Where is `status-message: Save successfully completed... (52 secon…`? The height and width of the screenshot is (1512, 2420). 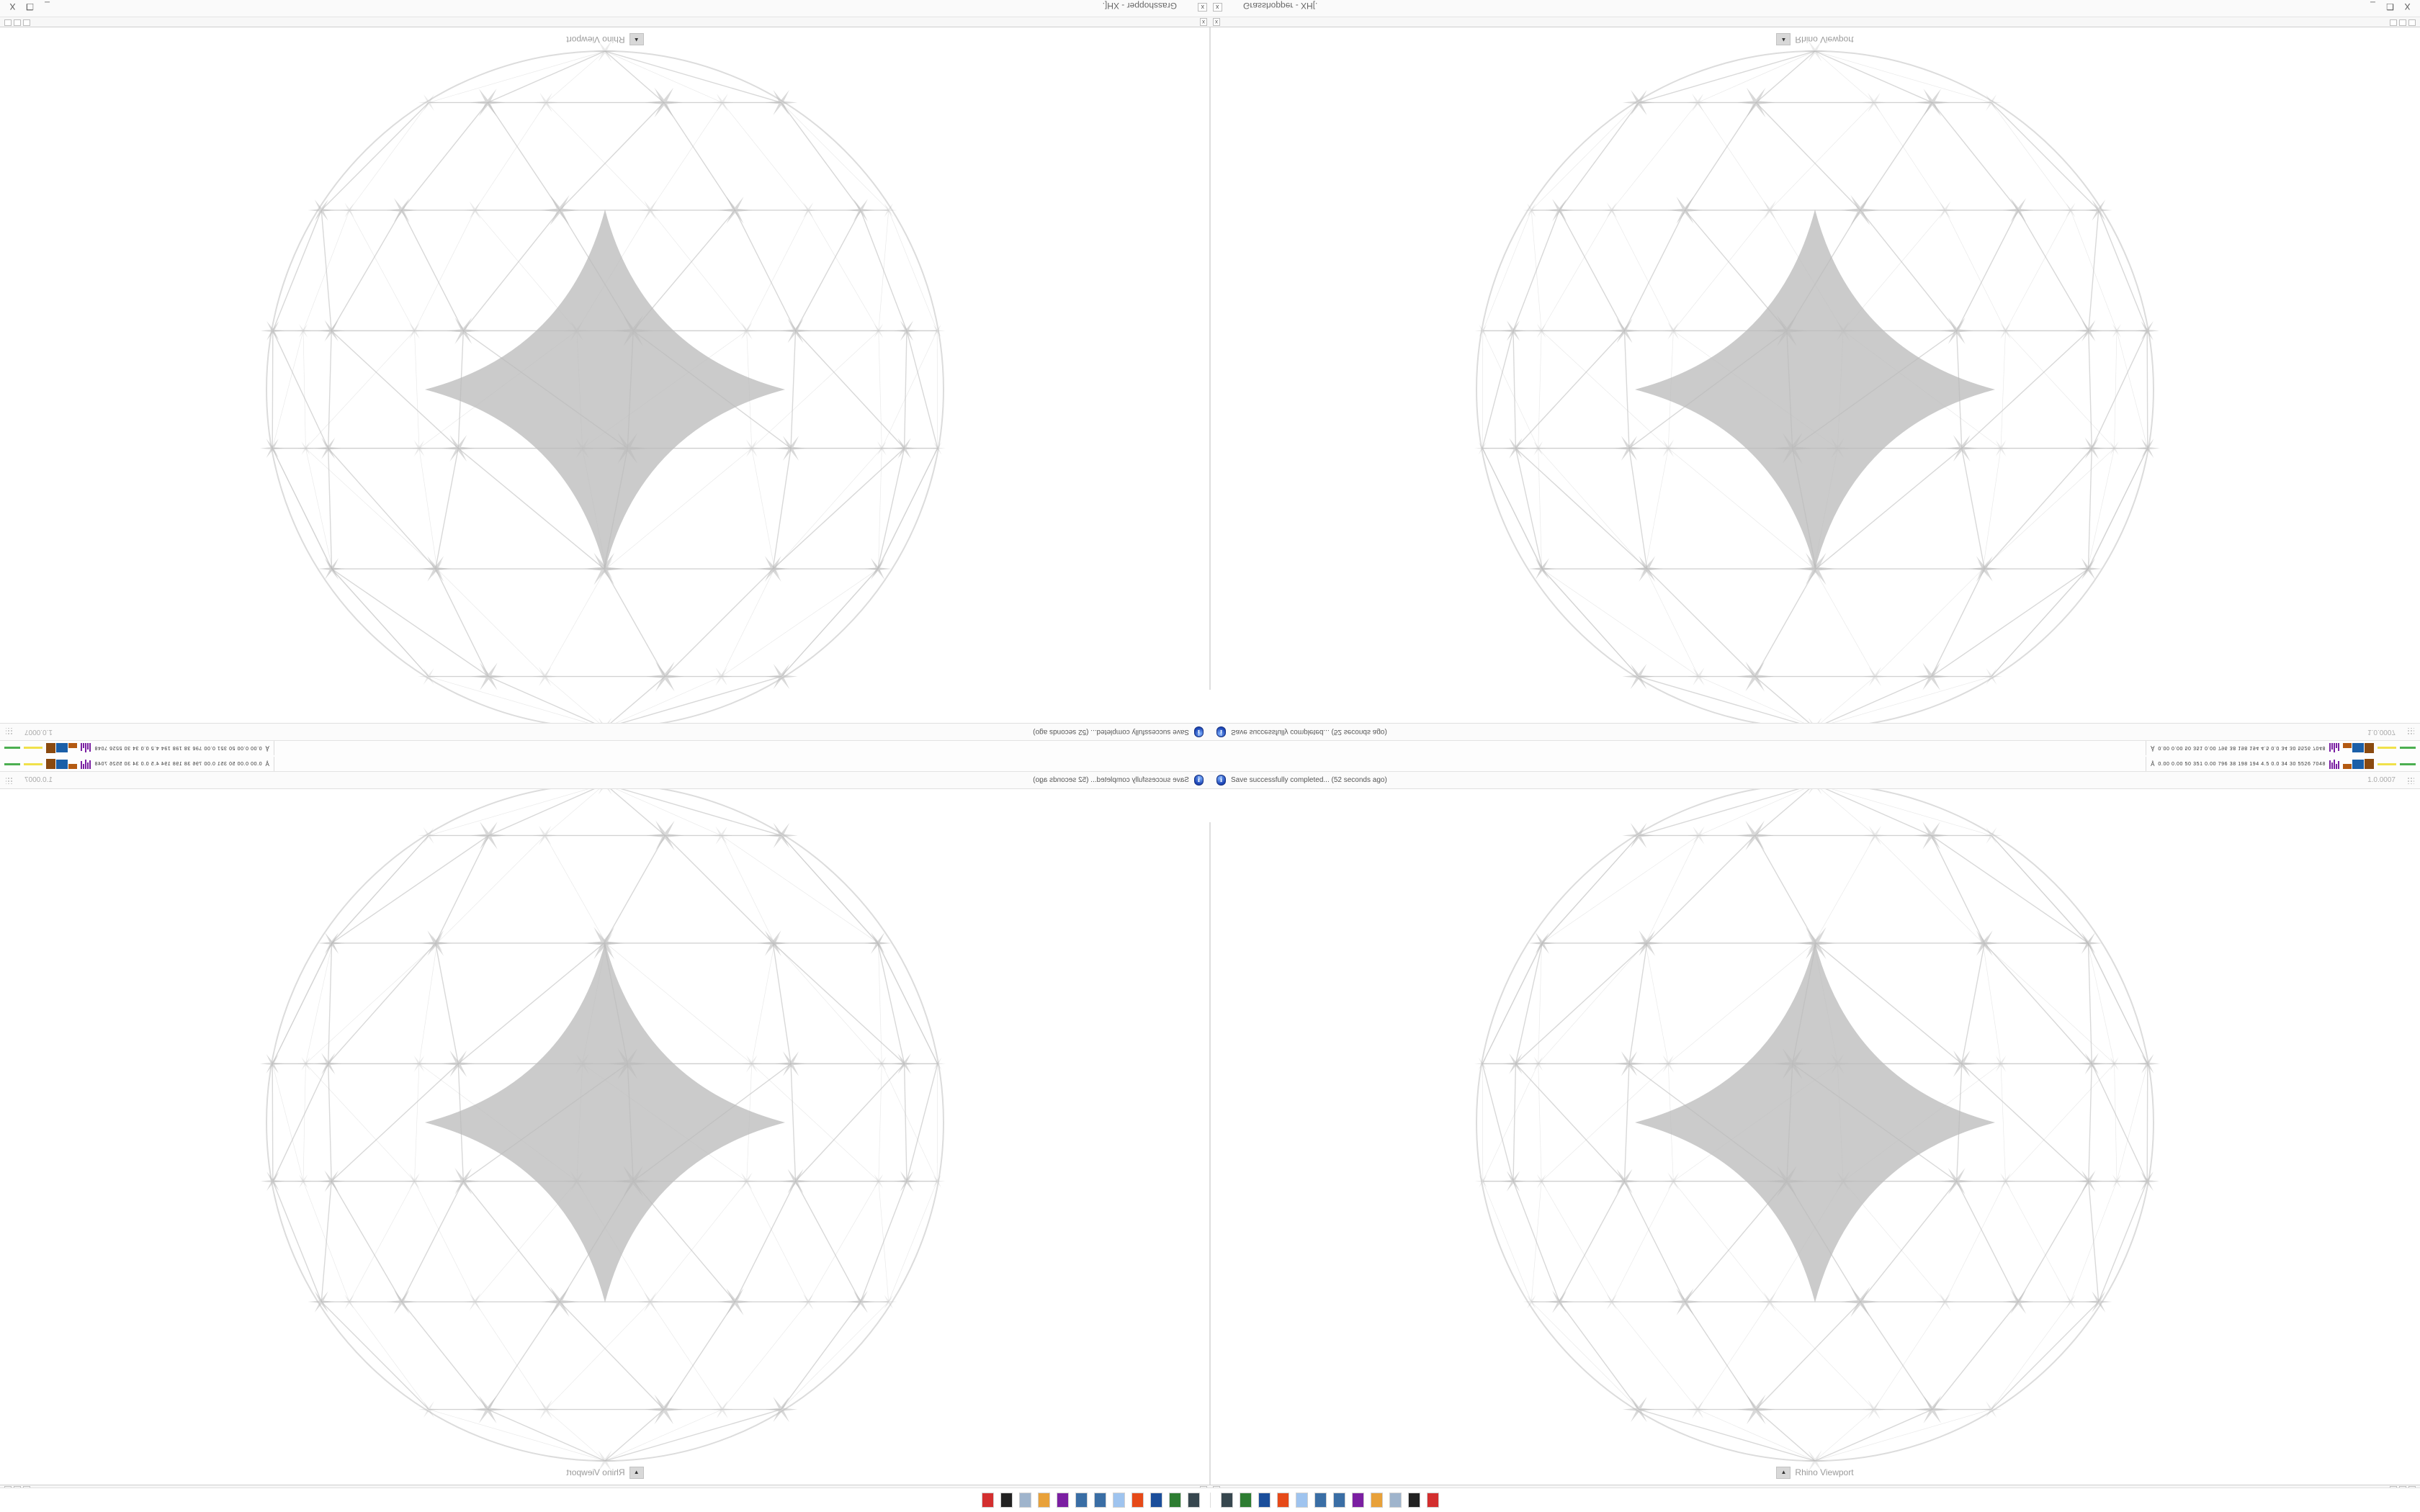
status-message: Save successfully completed... (52 secon… is located at coordinates (1309, 732).